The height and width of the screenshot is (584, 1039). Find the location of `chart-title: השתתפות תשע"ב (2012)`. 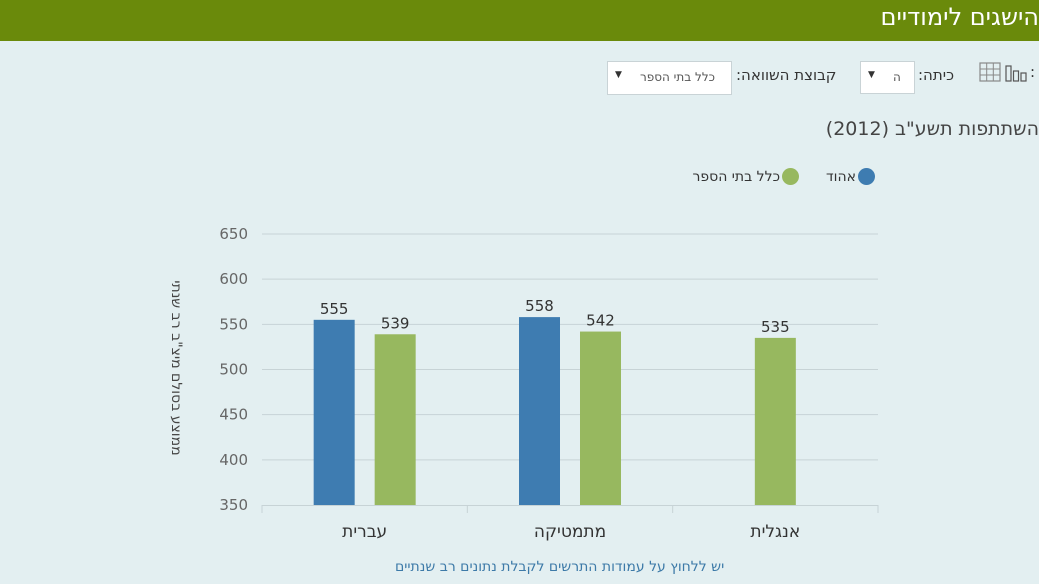

chart-title: השתתפות תשע"ב (2012) is located at coordinates (932, 129).